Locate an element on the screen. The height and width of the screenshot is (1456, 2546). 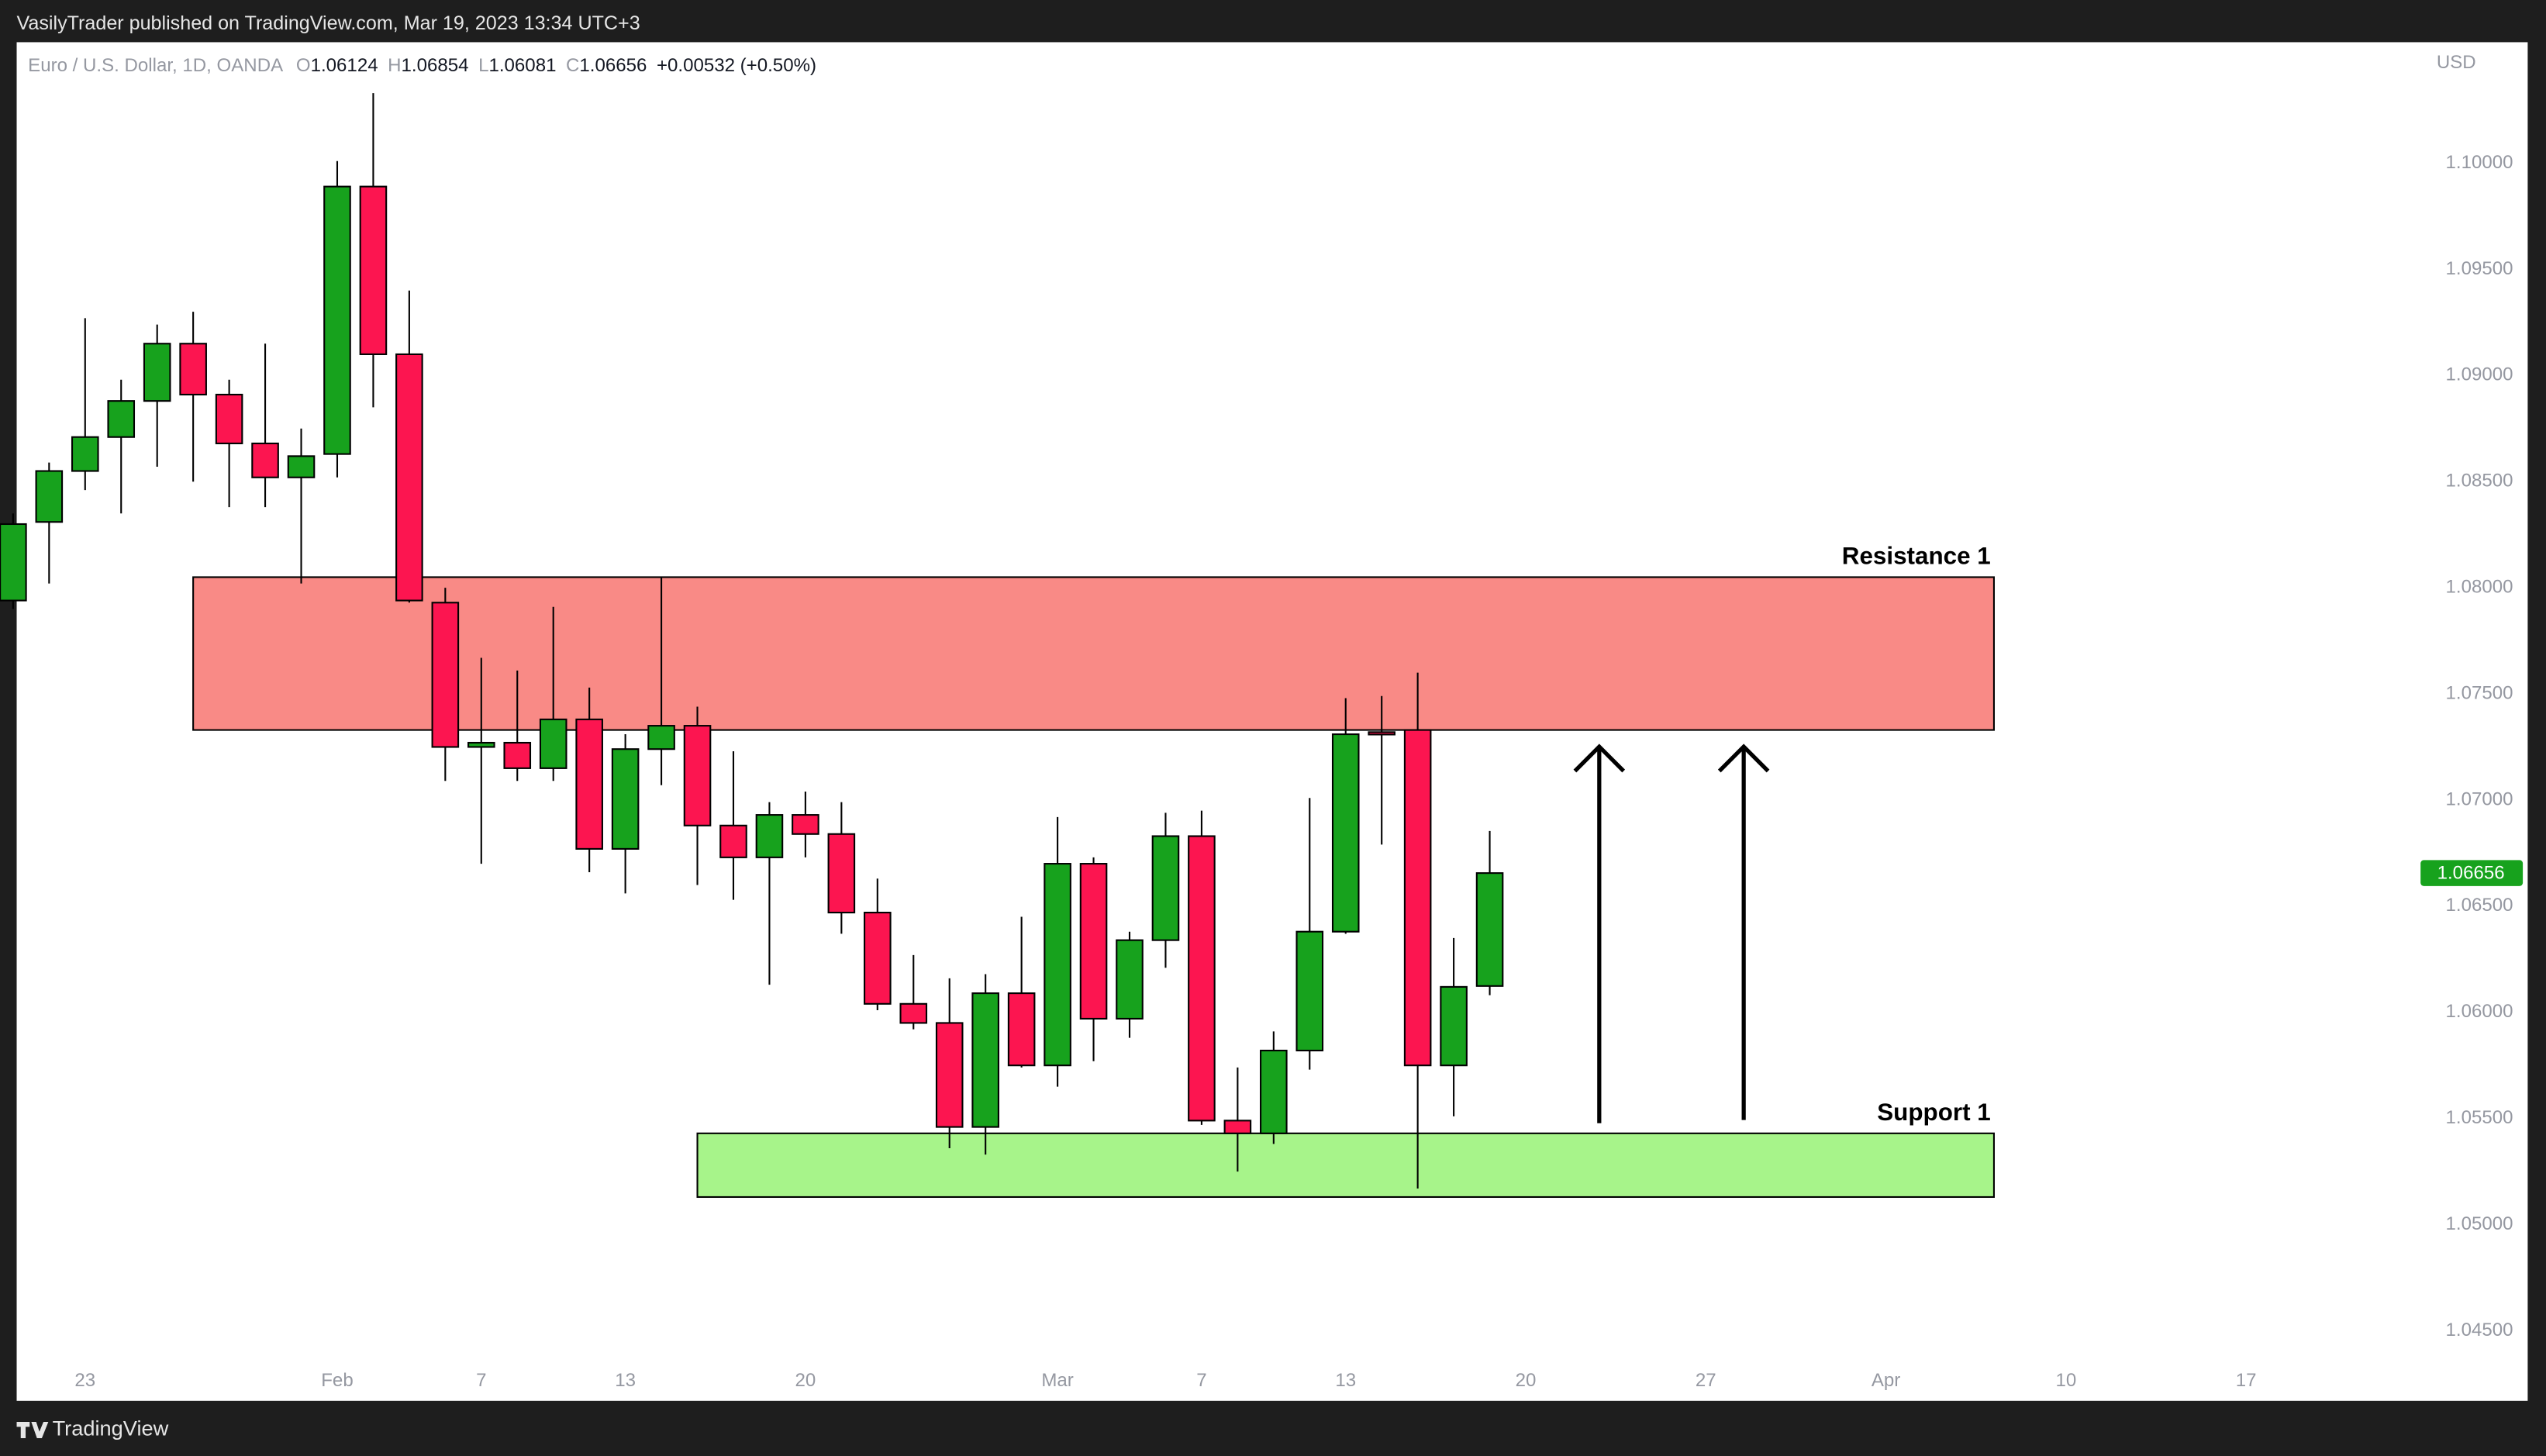
x-tick-label: 17 is located at coordinates (2246, 1381).